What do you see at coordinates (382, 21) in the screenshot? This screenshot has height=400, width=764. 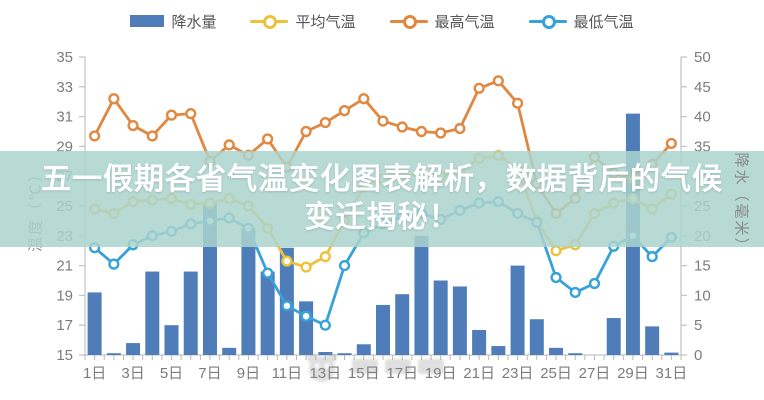 I see `chart-legend: 降水量 平均气温 最高气温 最低气温` at bounding box center [382, 21].